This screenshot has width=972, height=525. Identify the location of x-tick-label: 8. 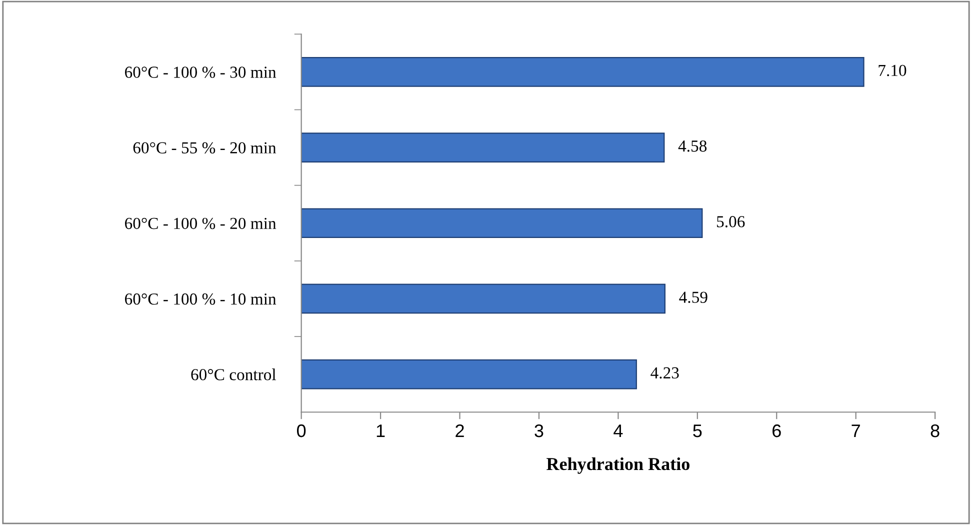
(935, 431).